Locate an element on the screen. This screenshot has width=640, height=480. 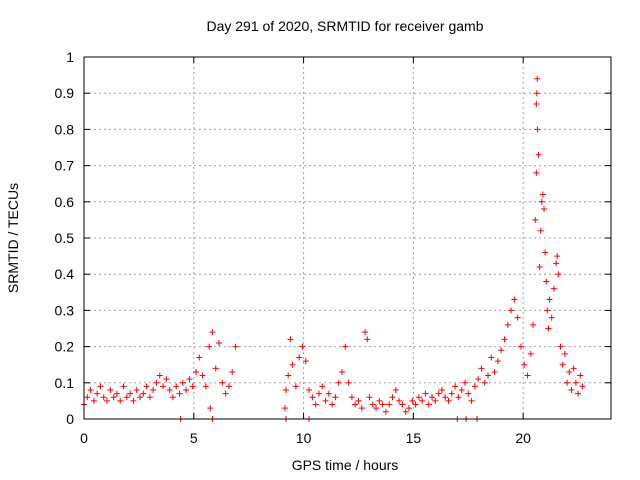
x-tick-label: 10 is located at coordinates (304, 438).